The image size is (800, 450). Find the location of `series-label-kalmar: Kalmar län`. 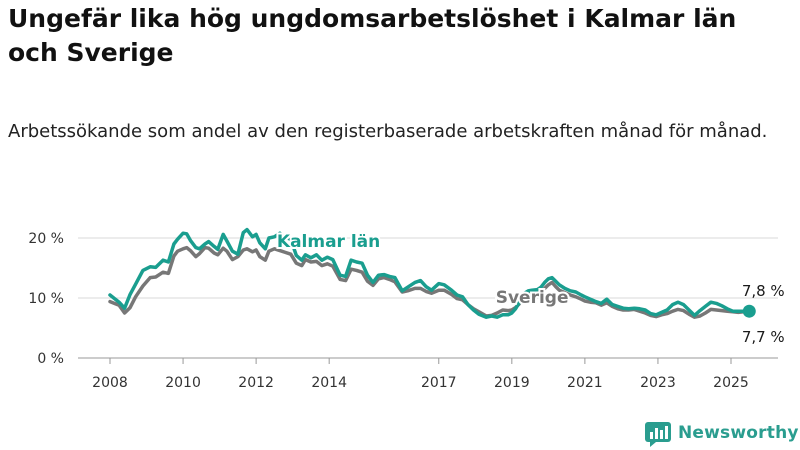

series-label-kalmar: Kalmar län is located at coordinates (328, 242).